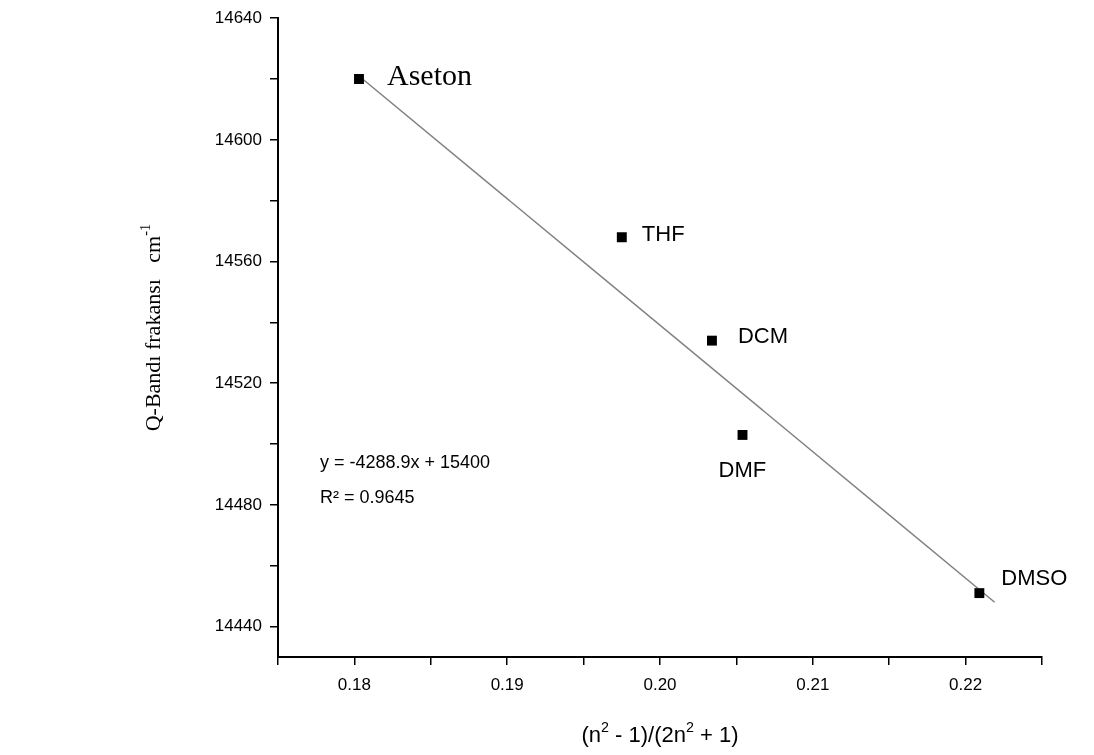 The width and height of the screenshot is (1094, 755). Describe the element at coordinates (763, 335) in the screenshot. I see `annotation: DCM` at that location.